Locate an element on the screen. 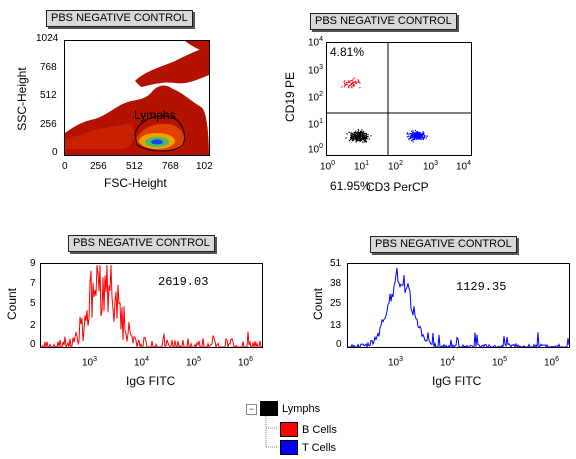 The width and height of the screenshot is (576, 459). plot3-ytick: 2 is located at coordinates (33, 325).